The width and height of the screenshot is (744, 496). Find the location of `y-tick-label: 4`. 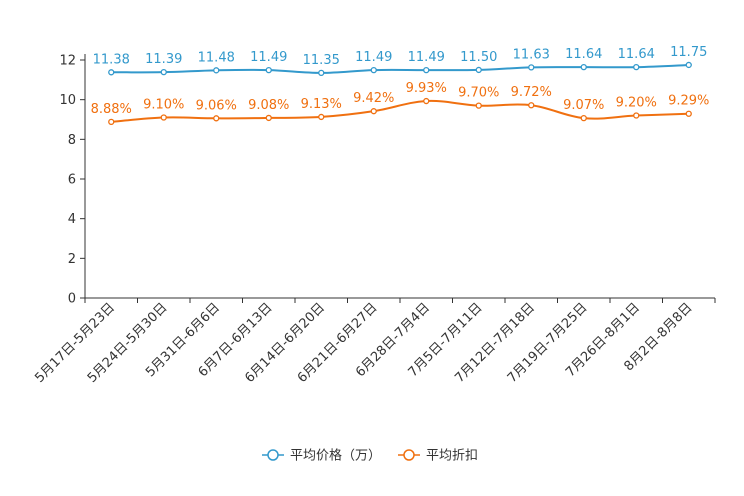

y-tick-label: 4 is located at coordinates (72, 219).